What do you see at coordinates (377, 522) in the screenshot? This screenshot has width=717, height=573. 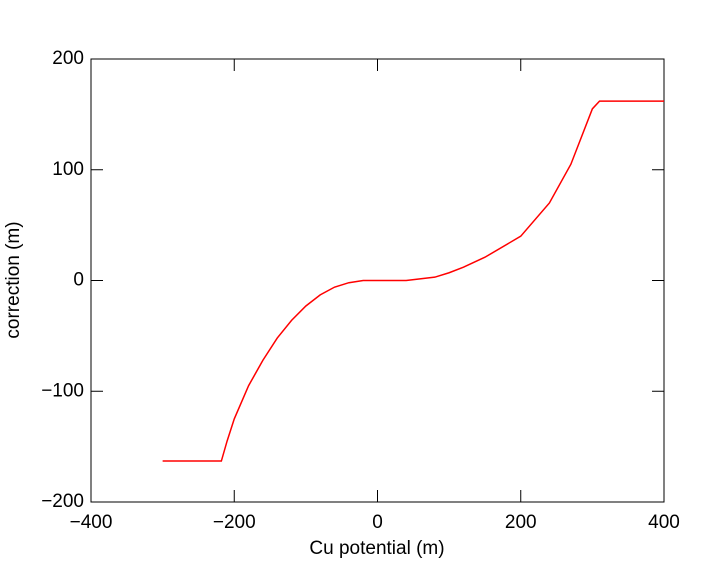 I see `x-tick-label: 0` at bounding box center [377, 522].